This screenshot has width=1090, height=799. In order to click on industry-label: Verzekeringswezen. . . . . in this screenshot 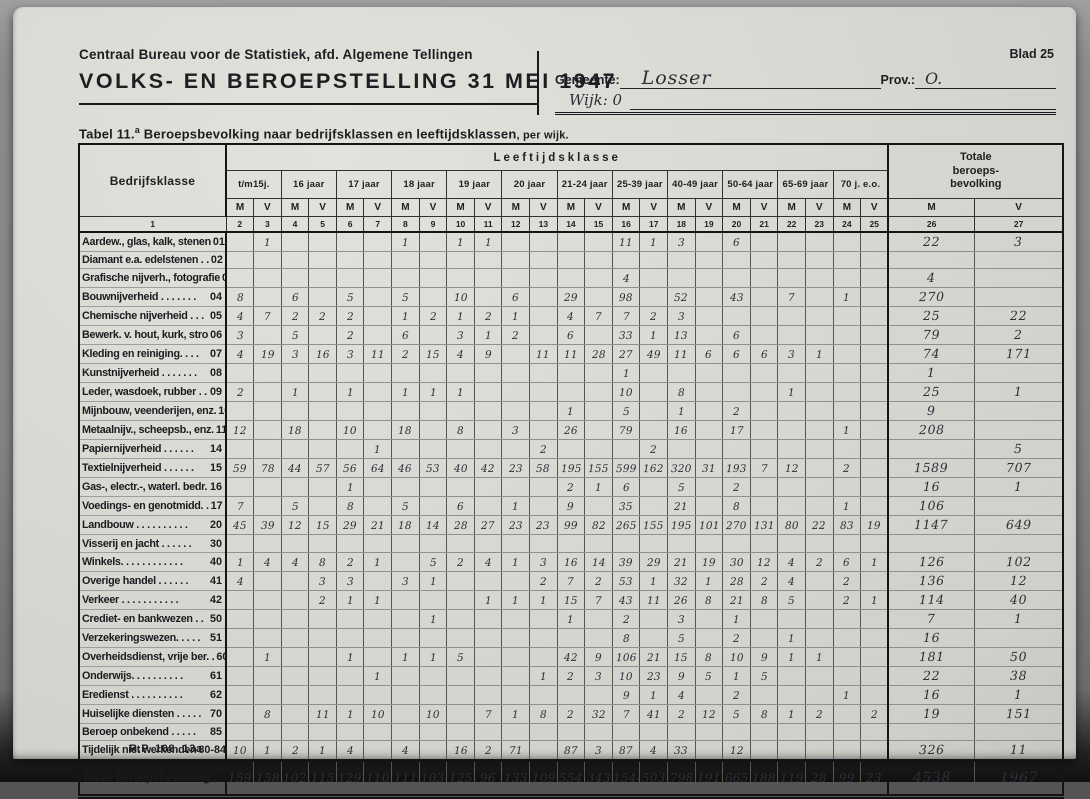, I will do `click(141, 637)`.